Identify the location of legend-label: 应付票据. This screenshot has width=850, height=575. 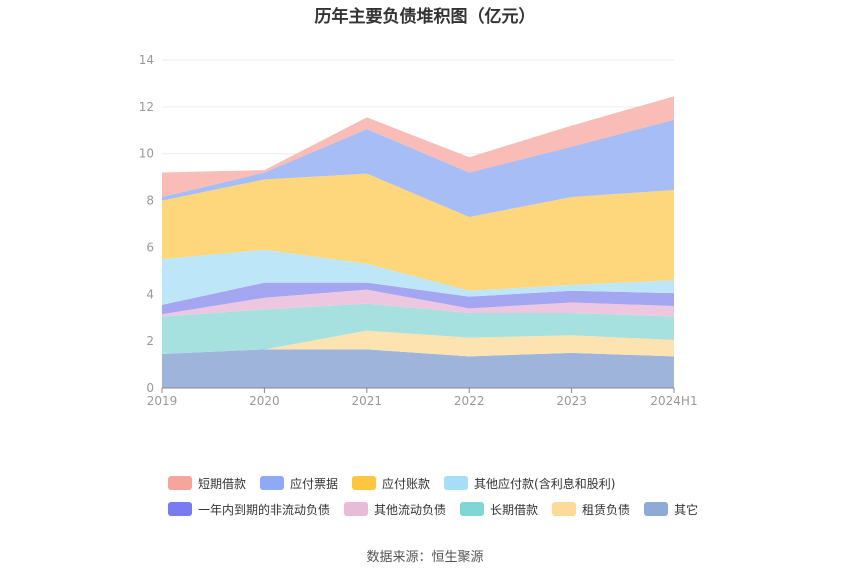
(314, 483).